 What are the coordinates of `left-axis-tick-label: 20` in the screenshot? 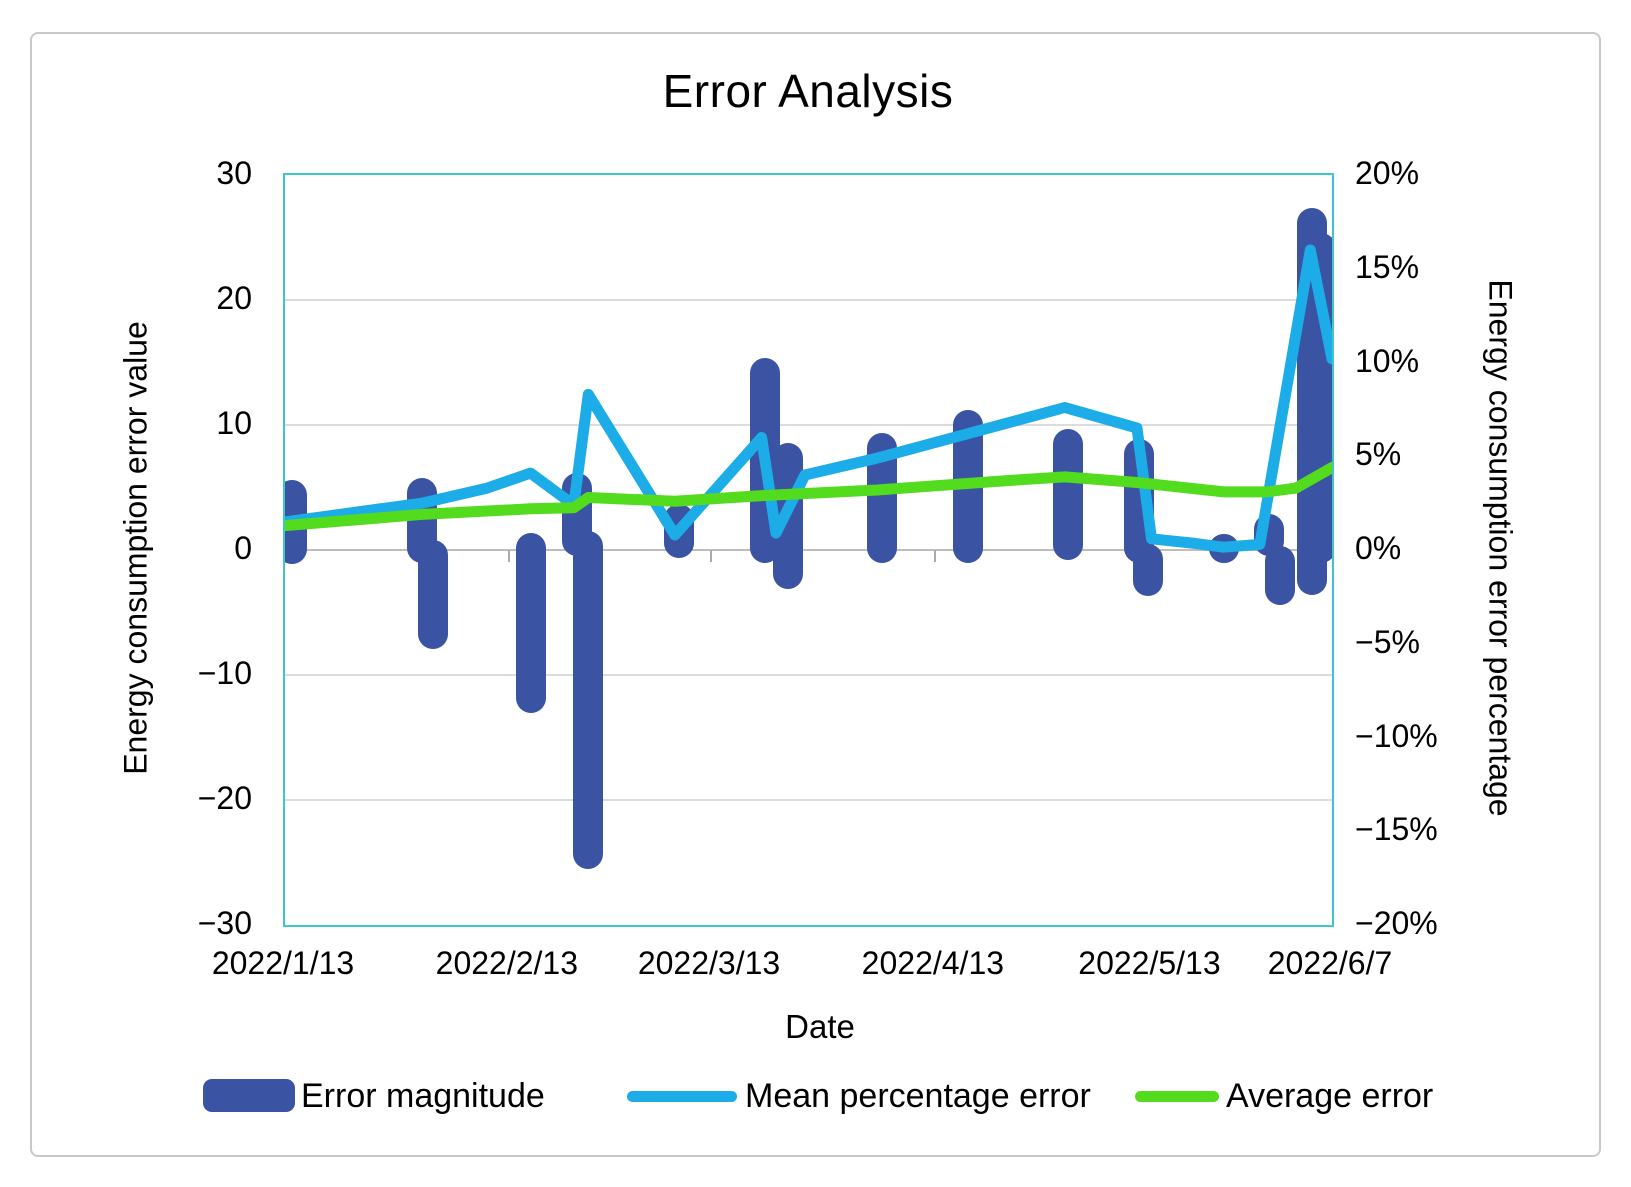 It's located at (234, 298).